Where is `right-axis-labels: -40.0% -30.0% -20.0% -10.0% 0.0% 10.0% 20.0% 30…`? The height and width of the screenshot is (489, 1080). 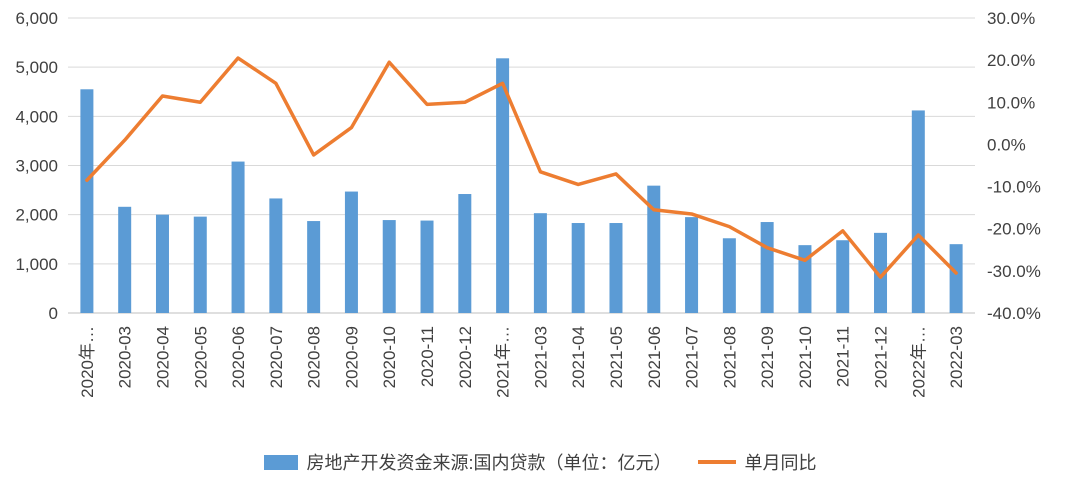
right-axis-labels: -40.0% -30.0% -20.0% -10.0% 0.0% 10.0% 20.0% 30… is located at coordinates (1014, 166).